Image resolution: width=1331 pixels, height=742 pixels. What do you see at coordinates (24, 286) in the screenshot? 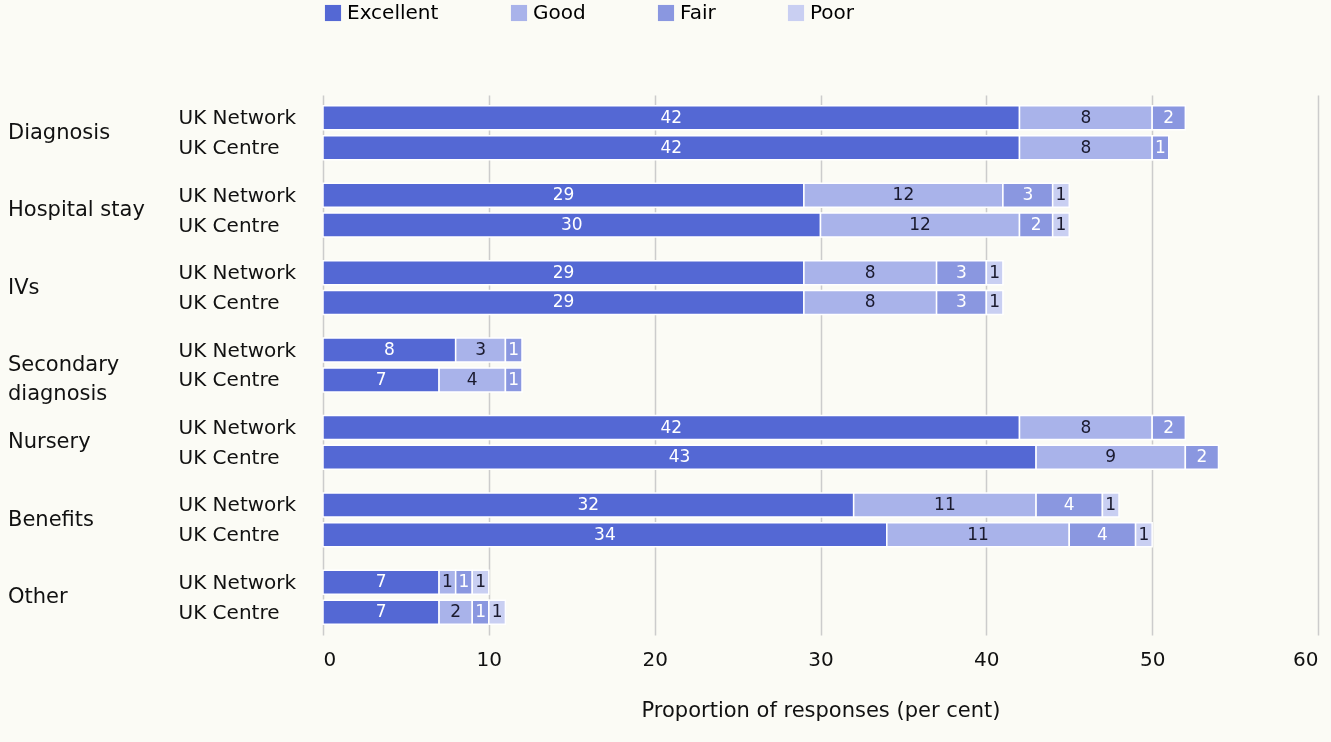
I see `text: IVs` at bounding box center [24, 286].